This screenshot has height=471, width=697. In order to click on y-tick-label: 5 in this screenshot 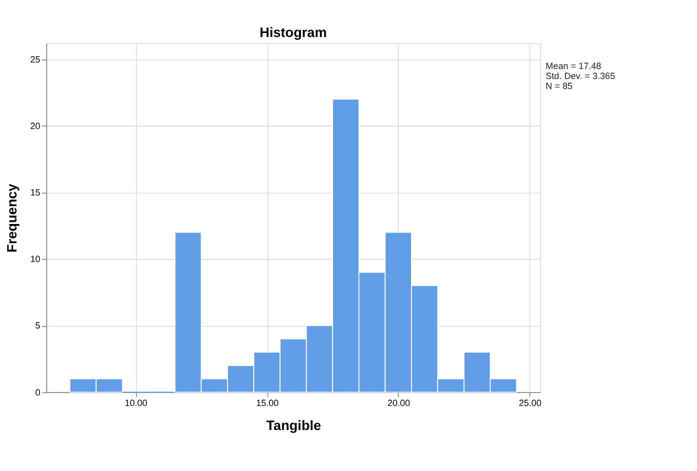, I will do `click(37, 325)`.